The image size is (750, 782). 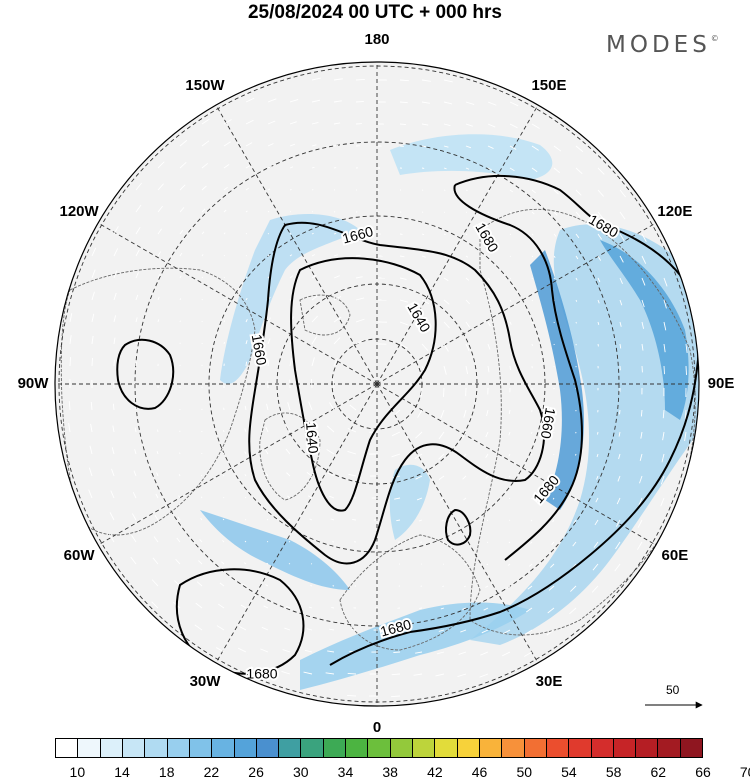 I want to click on colorbar-tick-label: 66, so click(x=703, y=772).